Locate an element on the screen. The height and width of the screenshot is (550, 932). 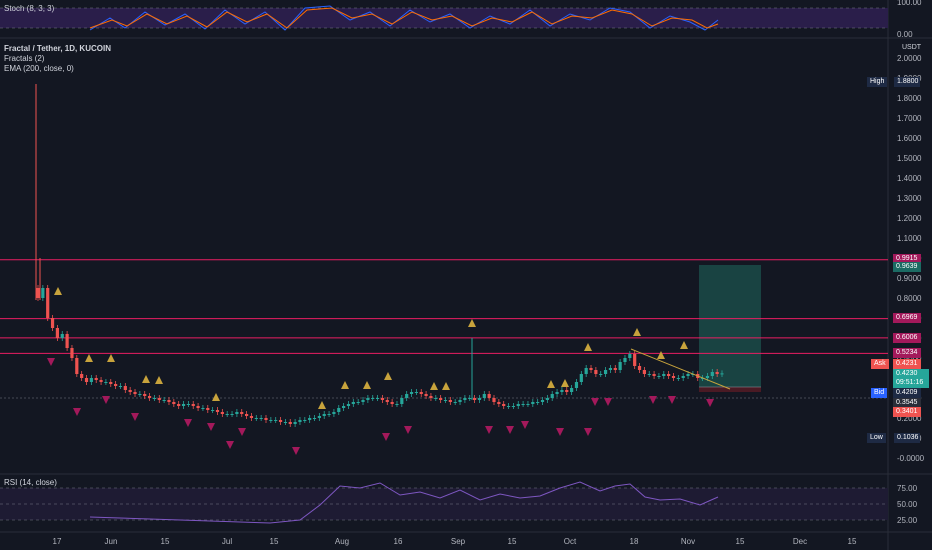
price-tick: 1.2000 is located at coordinates (909, 218).